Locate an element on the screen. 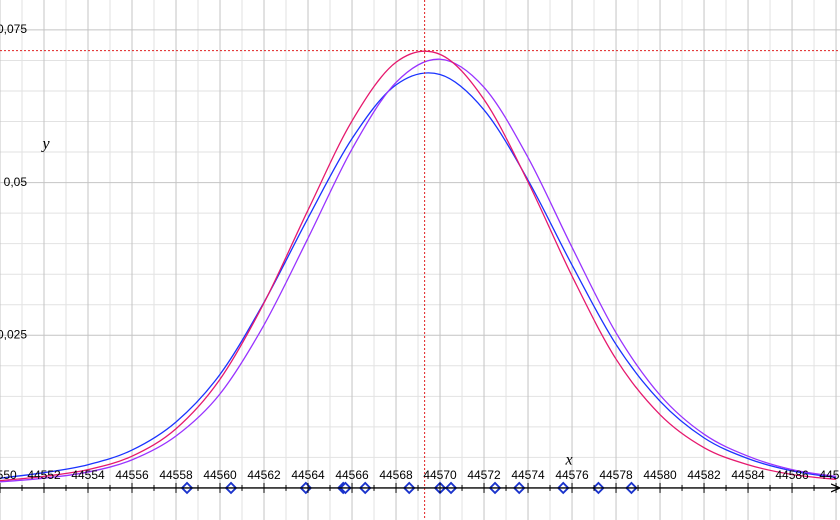 The height and width of the screenshot is (520, 840). x-tick-label: 44584 is located at coordinates (748, 475).